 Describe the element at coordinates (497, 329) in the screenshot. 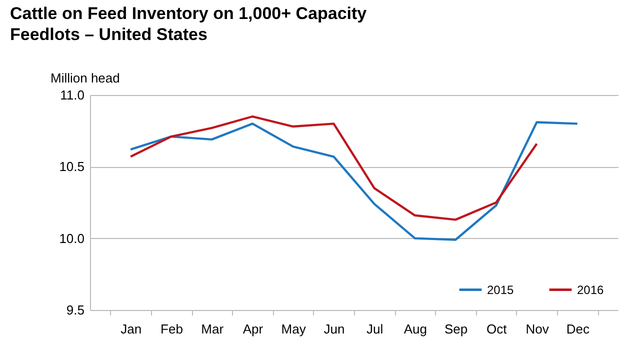

I see `x-tick-label: Oct` at that location.